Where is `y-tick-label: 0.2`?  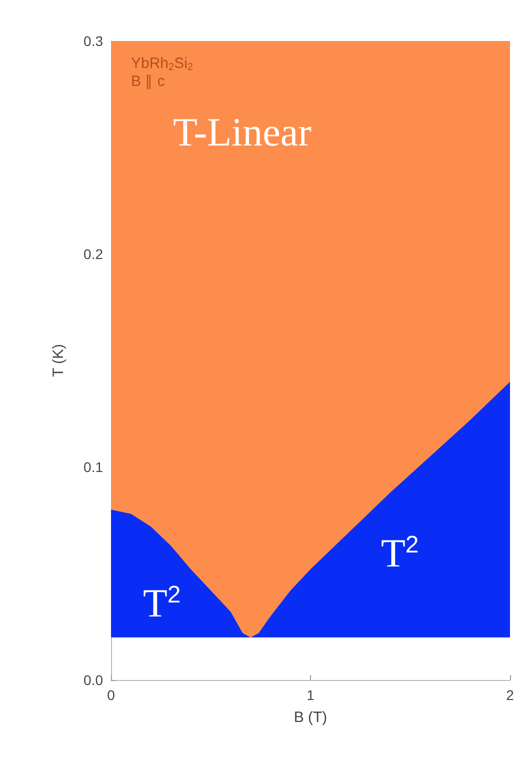
y-tick-label: 0.2 is located at coordinates (94, 254).